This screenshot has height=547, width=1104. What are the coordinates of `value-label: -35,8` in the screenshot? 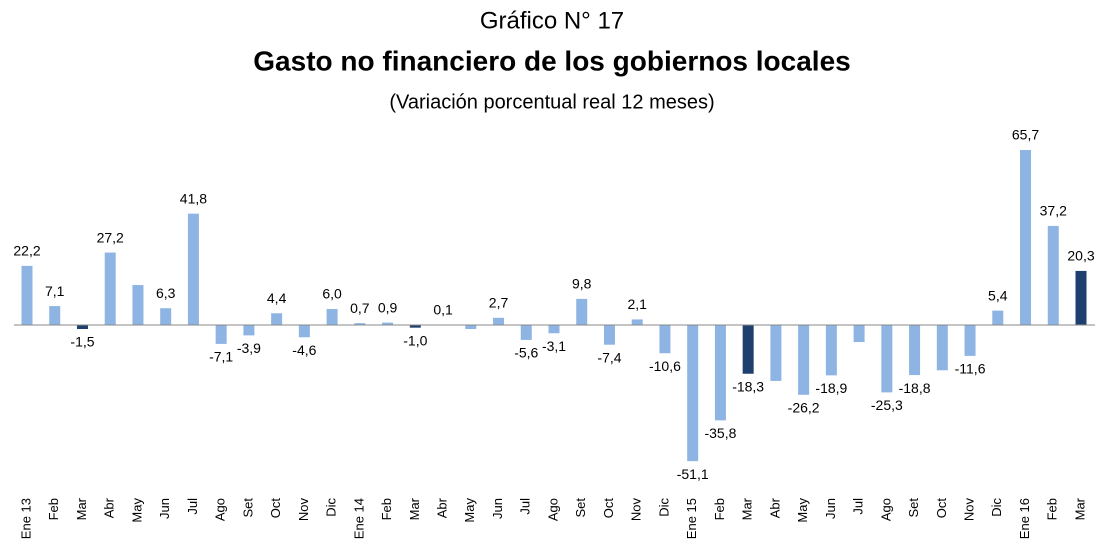 It's located at (720, 433).